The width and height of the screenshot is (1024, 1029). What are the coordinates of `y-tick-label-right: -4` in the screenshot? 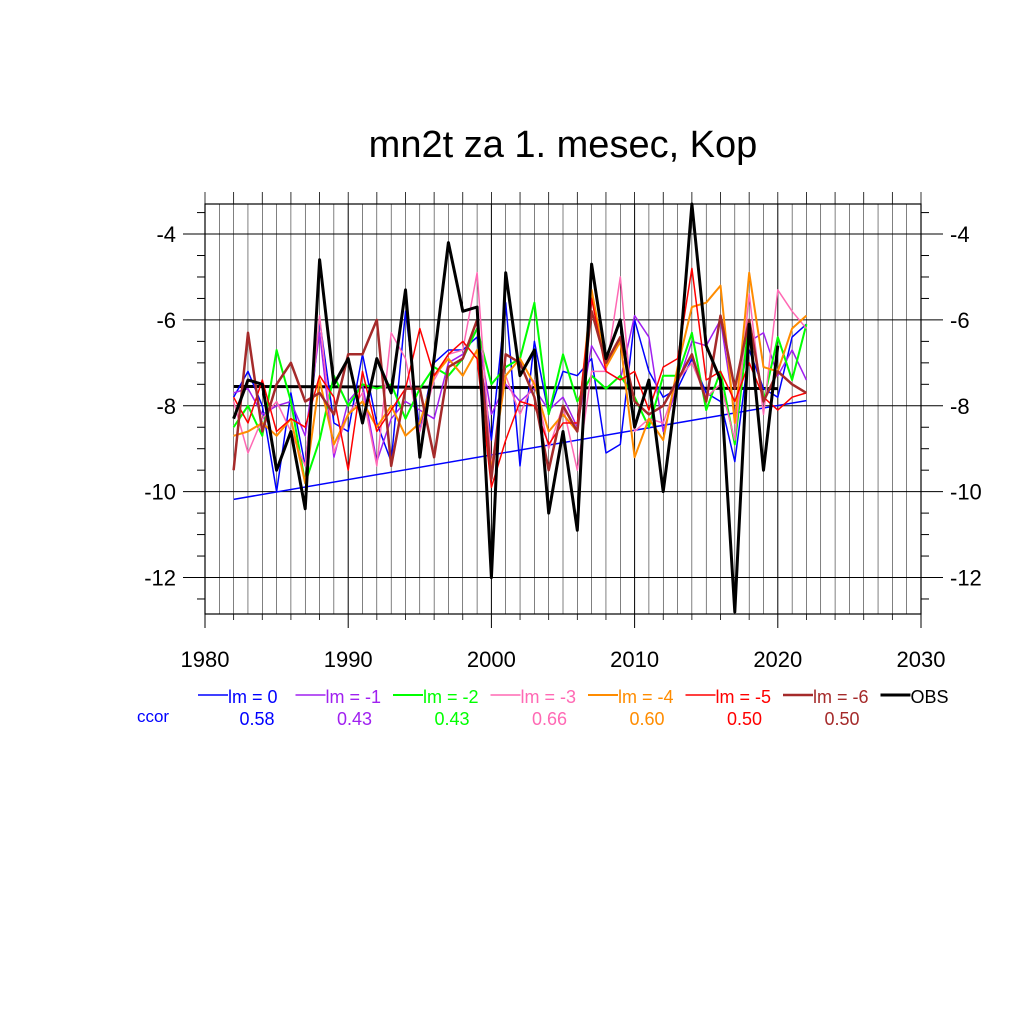 It's located at (960, 234).